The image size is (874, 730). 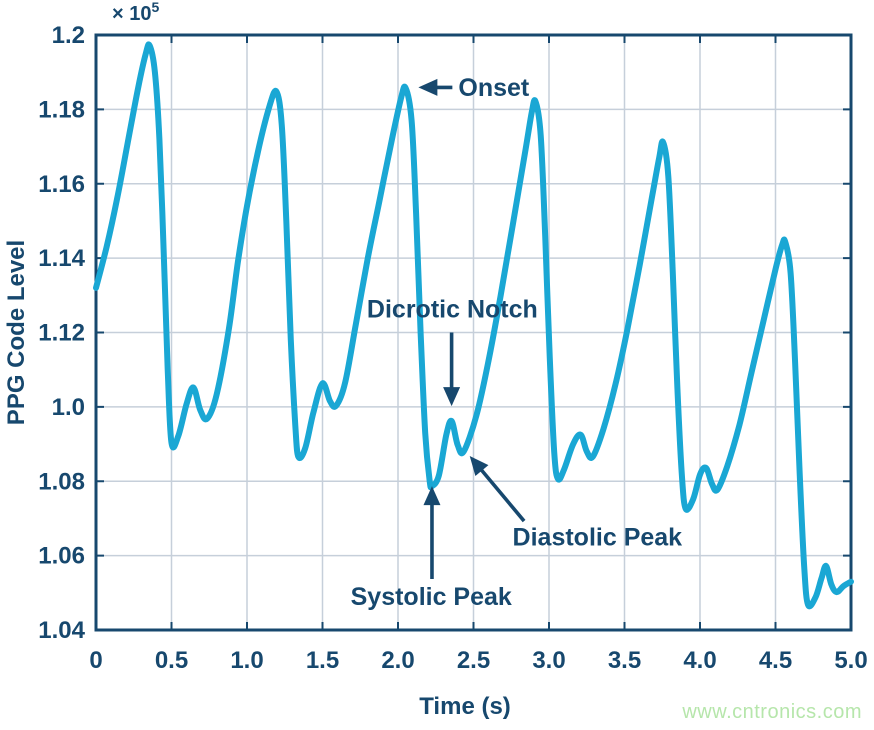 What do you see at coordinates (61, 630) in the screenshot?
I see `y-tick-label: 1.04` at bounding box center [61, 630].